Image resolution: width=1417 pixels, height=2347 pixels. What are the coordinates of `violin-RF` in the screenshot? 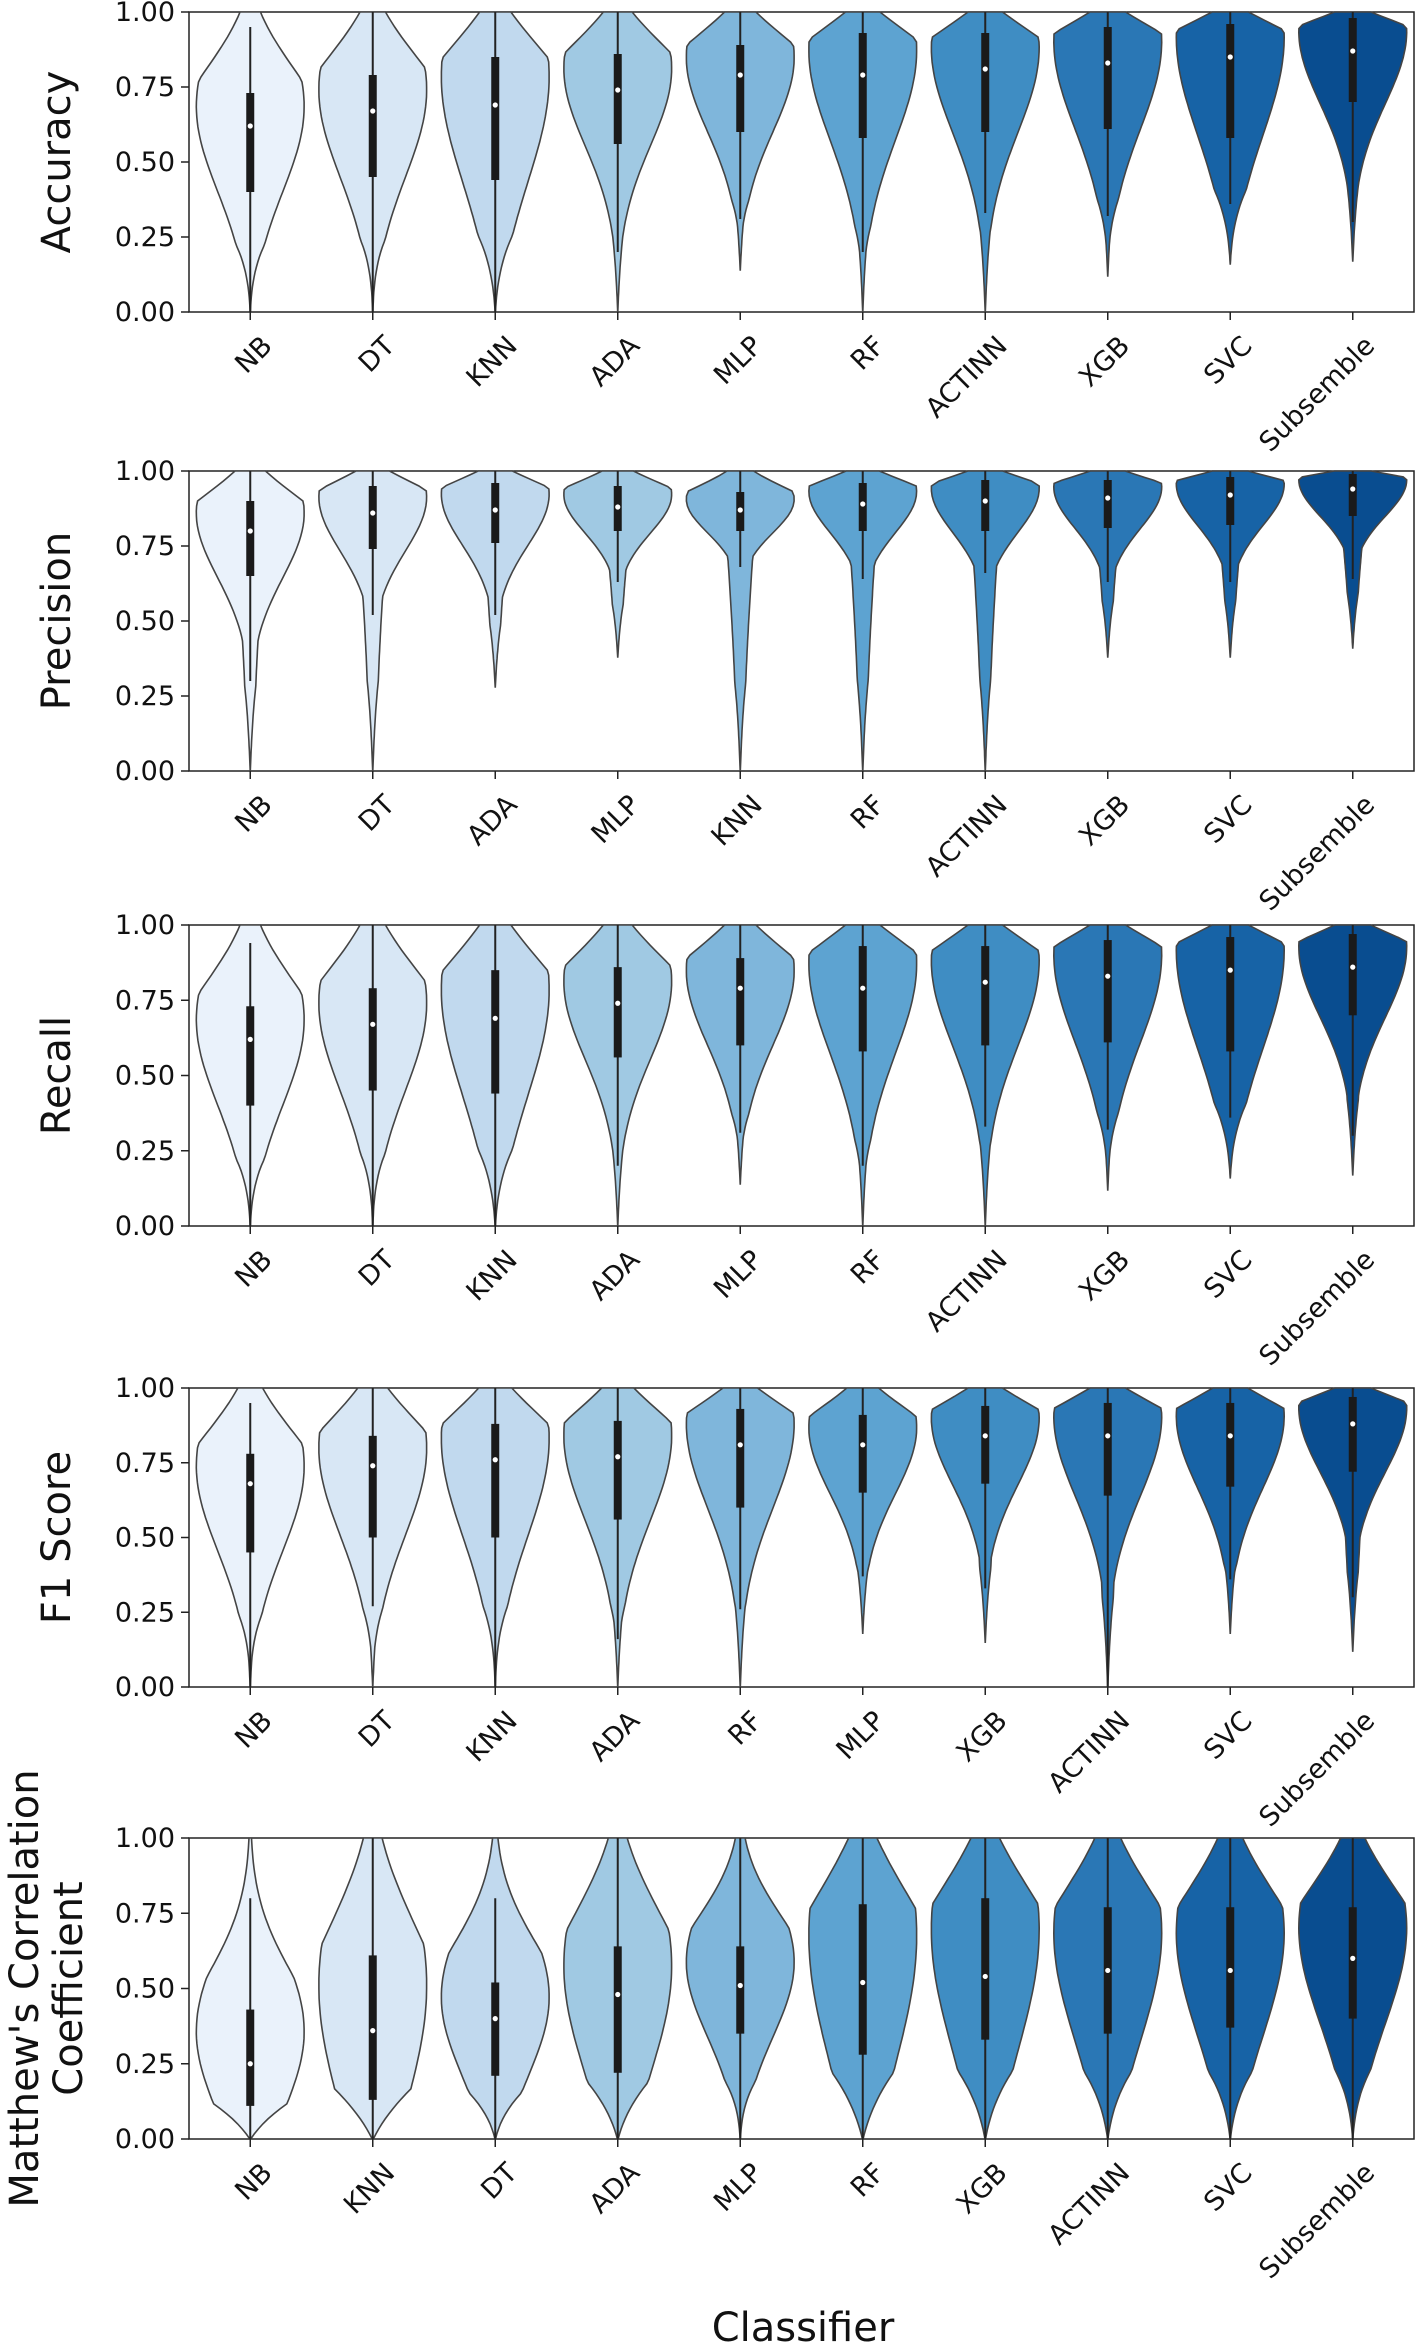 It's located at (863, 162).